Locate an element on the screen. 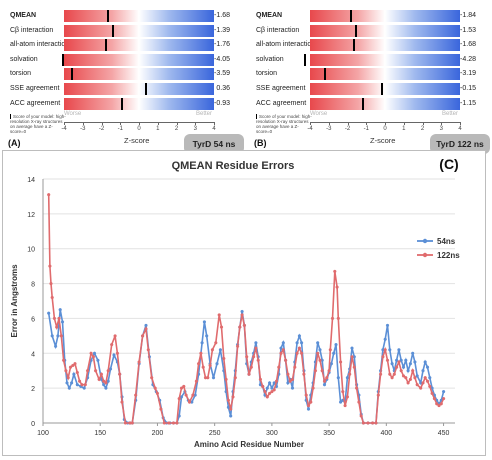 Image resolution: width=492 pixels, height=460 pixels. worse-label: Worse is located at coordinates (319, 114).